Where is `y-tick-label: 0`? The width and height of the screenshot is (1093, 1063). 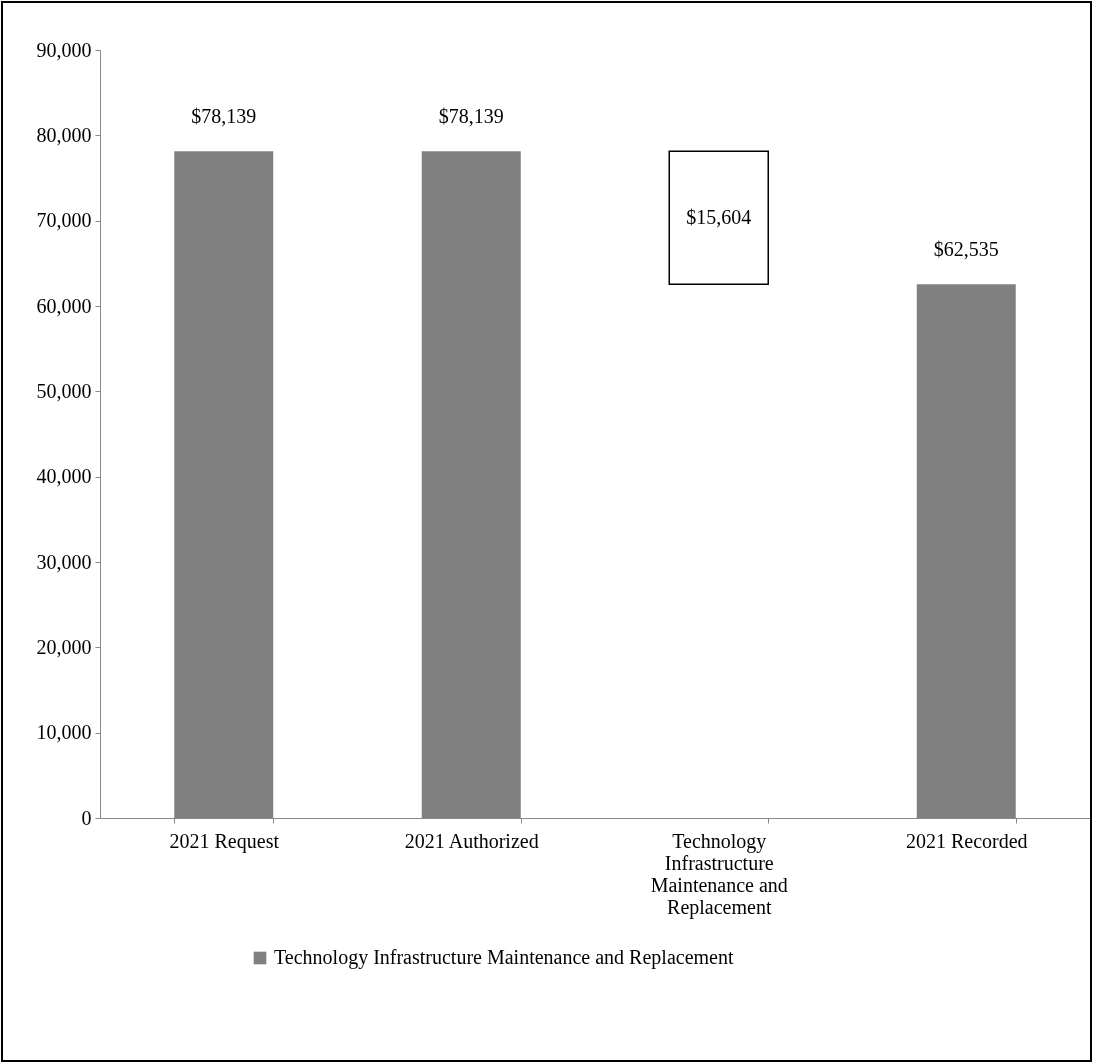 y-tick-label: 0 is located at coordinates (86, 817).